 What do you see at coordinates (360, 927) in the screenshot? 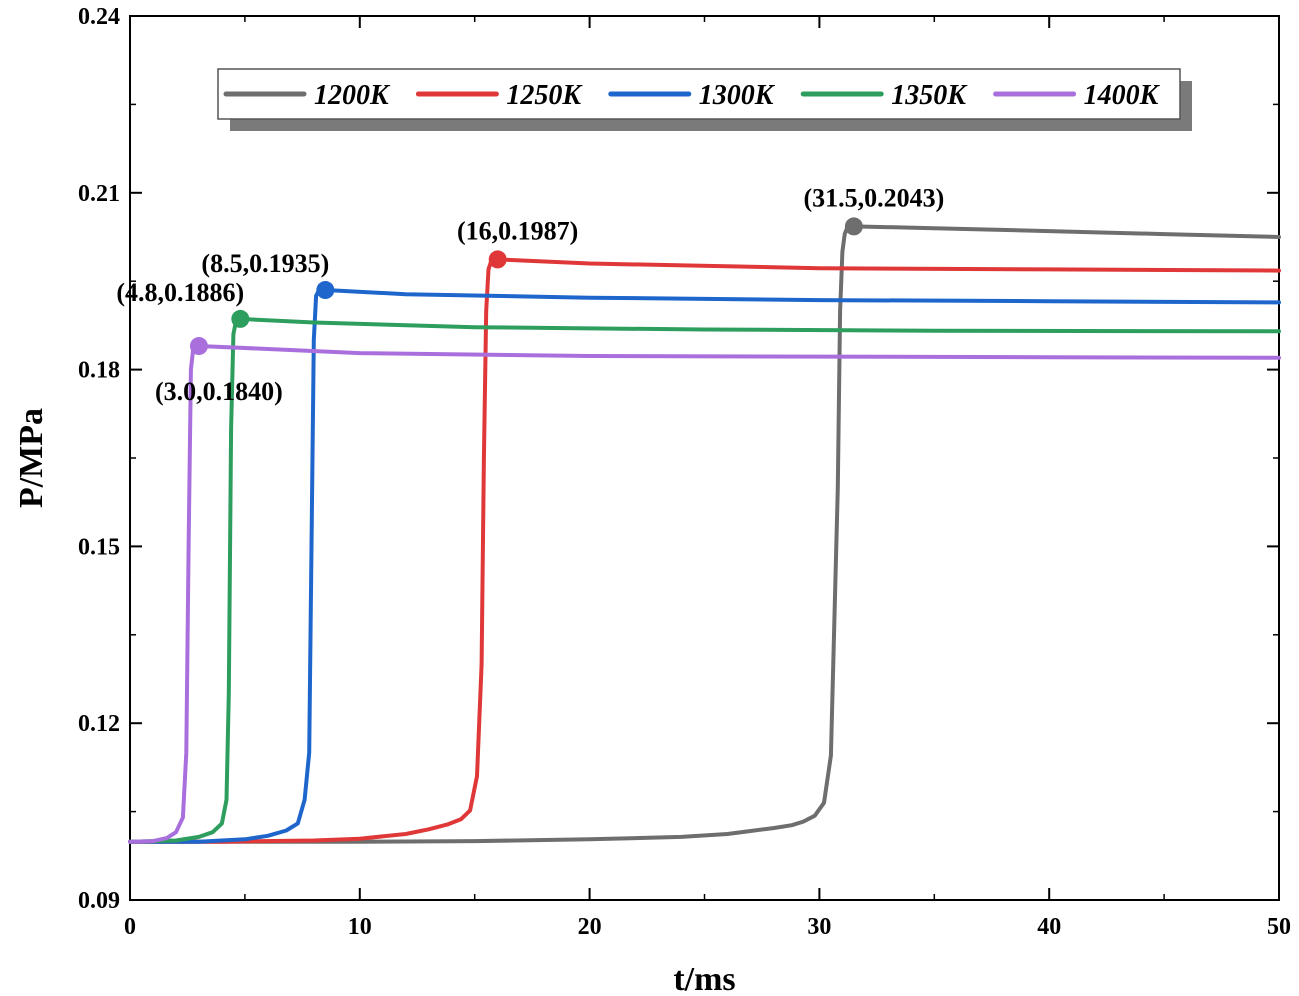
I see `x-tick-label: 10` at bounding box center [360, 927].